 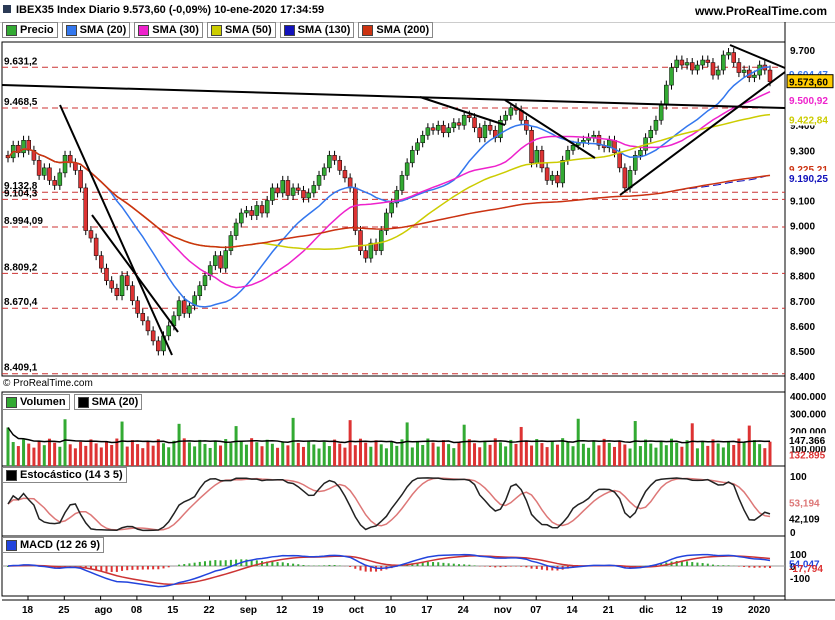 I want to click on x-tick-label: nov, so click(x=503, y=610).